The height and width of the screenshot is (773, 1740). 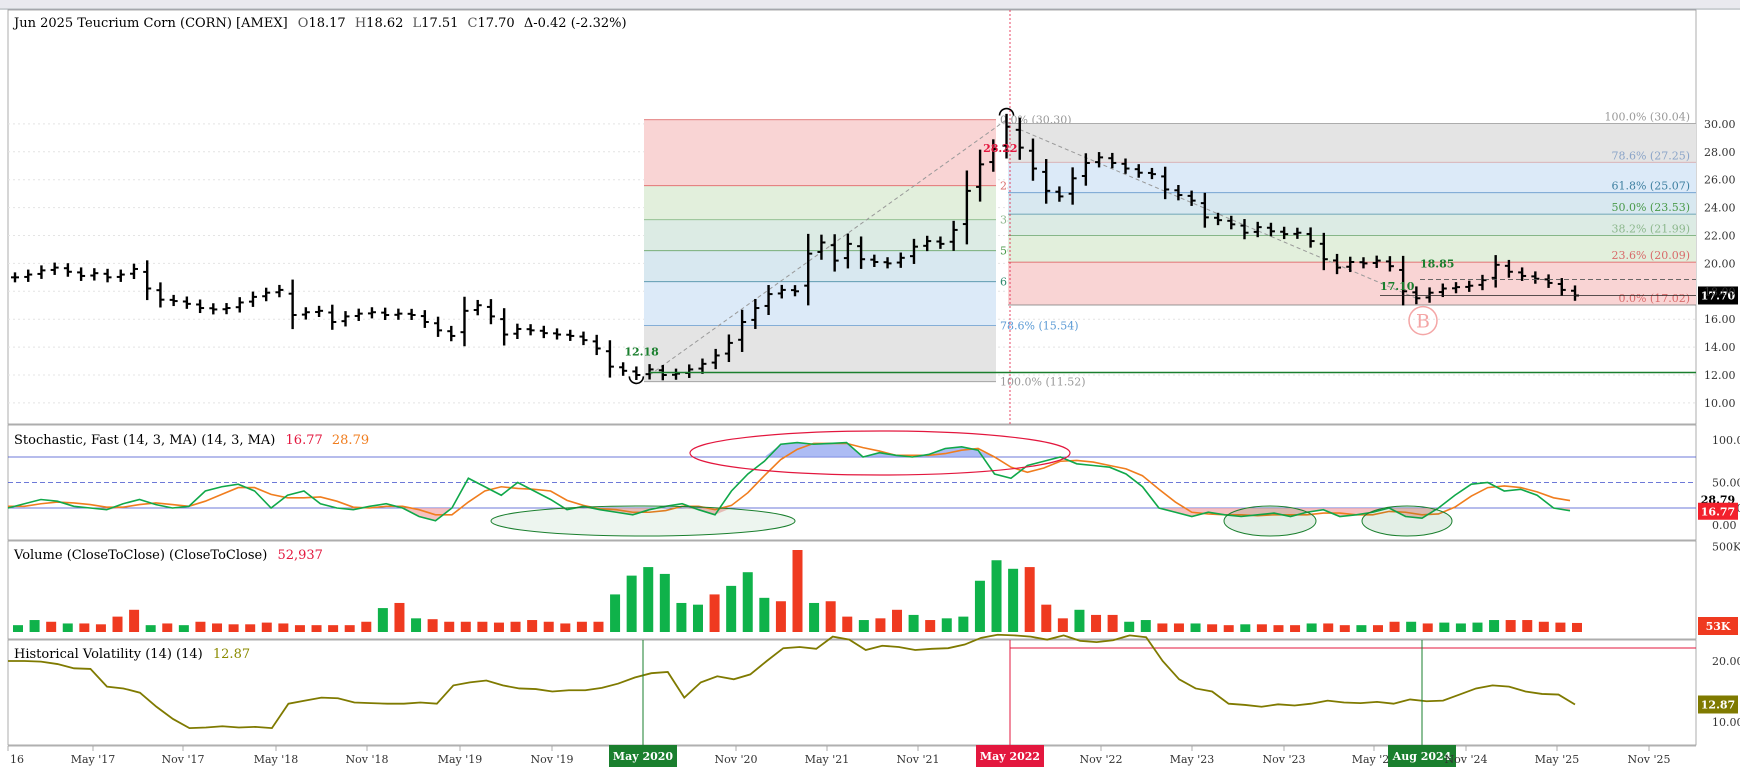 What do you see at coordinates (1720, 347) in the screenshot?
I see `price-tick-label: 14.00` at bounding box center [1720, 347].